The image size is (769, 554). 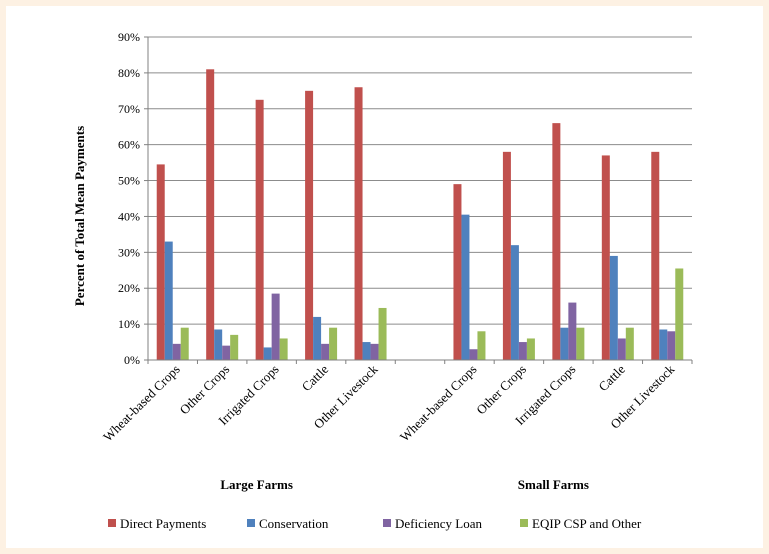 I want to click on legend-label: EQIP CSP and Other, so click(x=587, y=523).